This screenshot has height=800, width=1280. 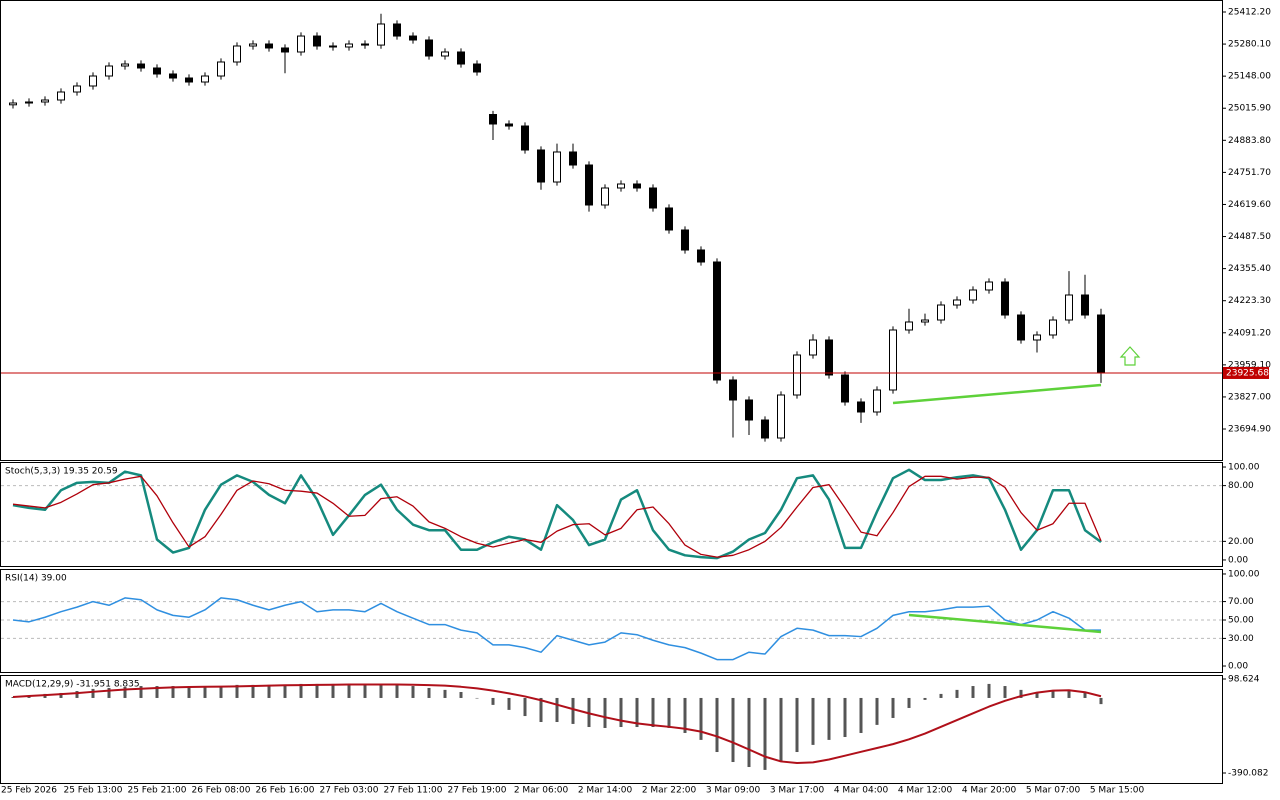 I want to click on x-tick-label: 3 Mar 17:00, so click(x=797, y=791).